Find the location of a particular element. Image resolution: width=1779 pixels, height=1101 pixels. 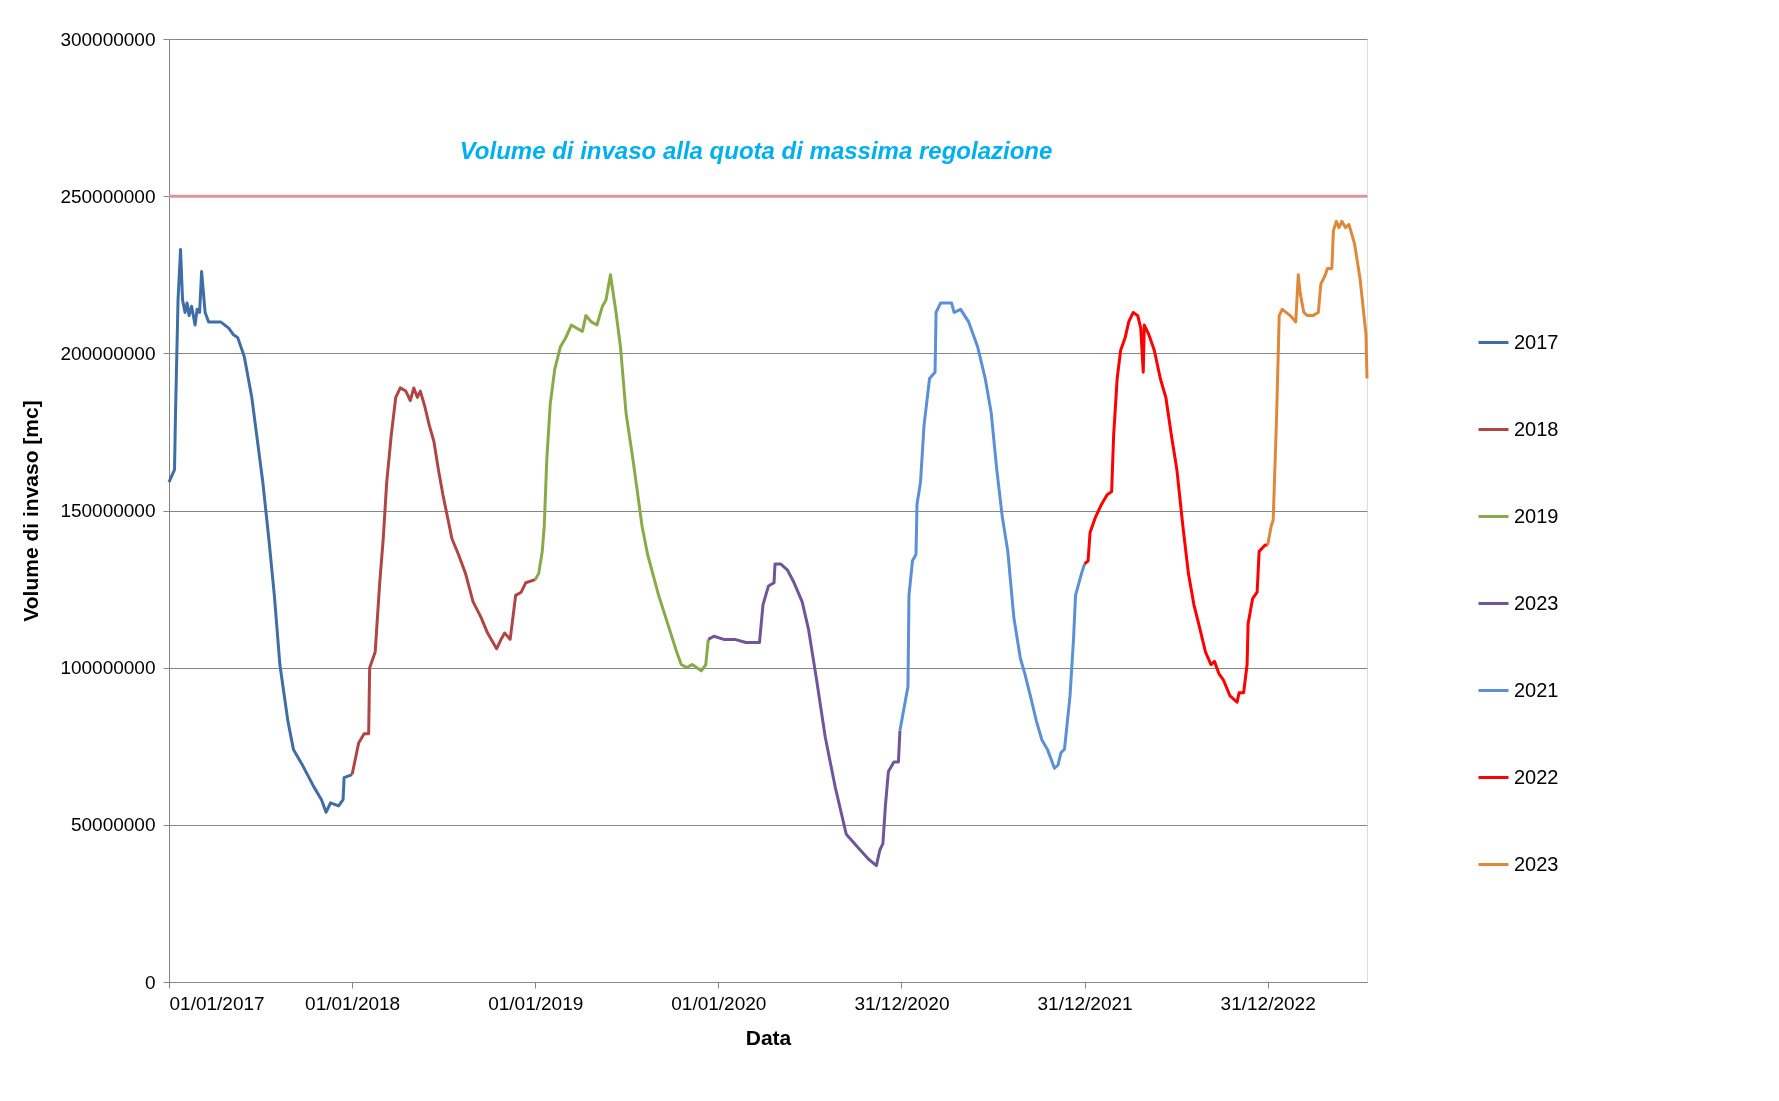

y-tick-label: 100000000 is located at coordinates (108, 668).